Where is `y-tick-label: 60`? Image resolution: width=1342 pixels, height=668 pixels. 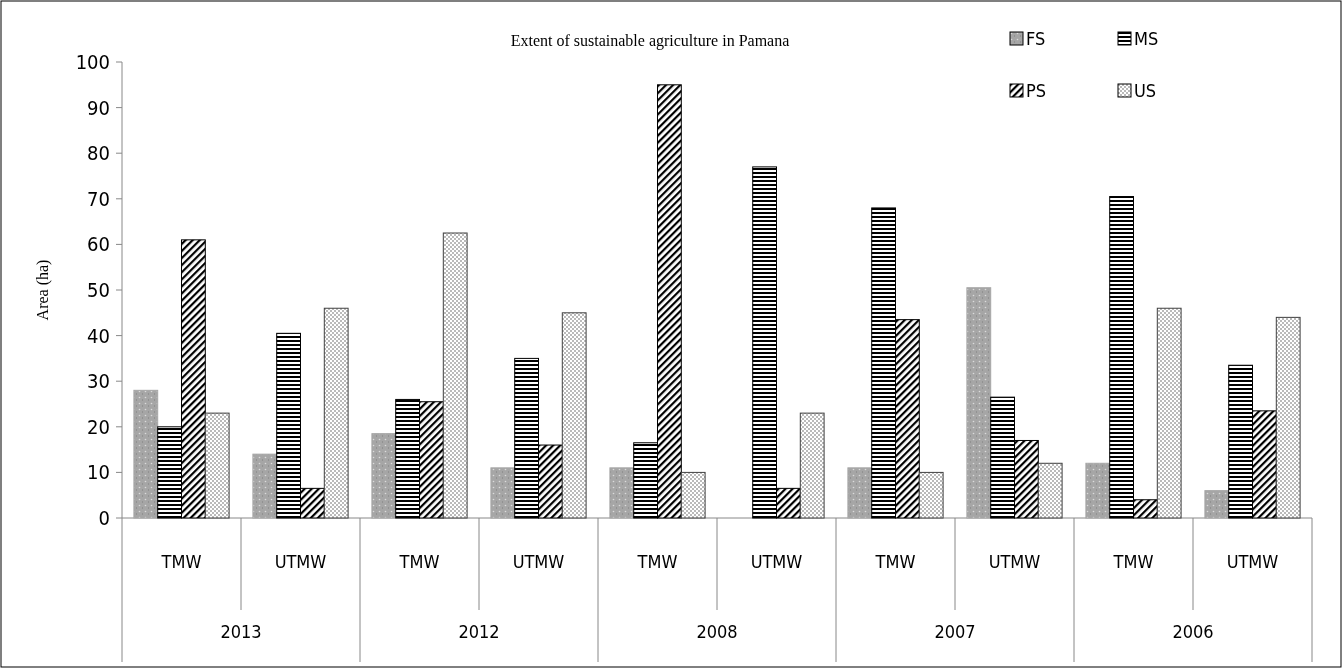 y-tick-label: 60 is located at coordinates (98, 244).